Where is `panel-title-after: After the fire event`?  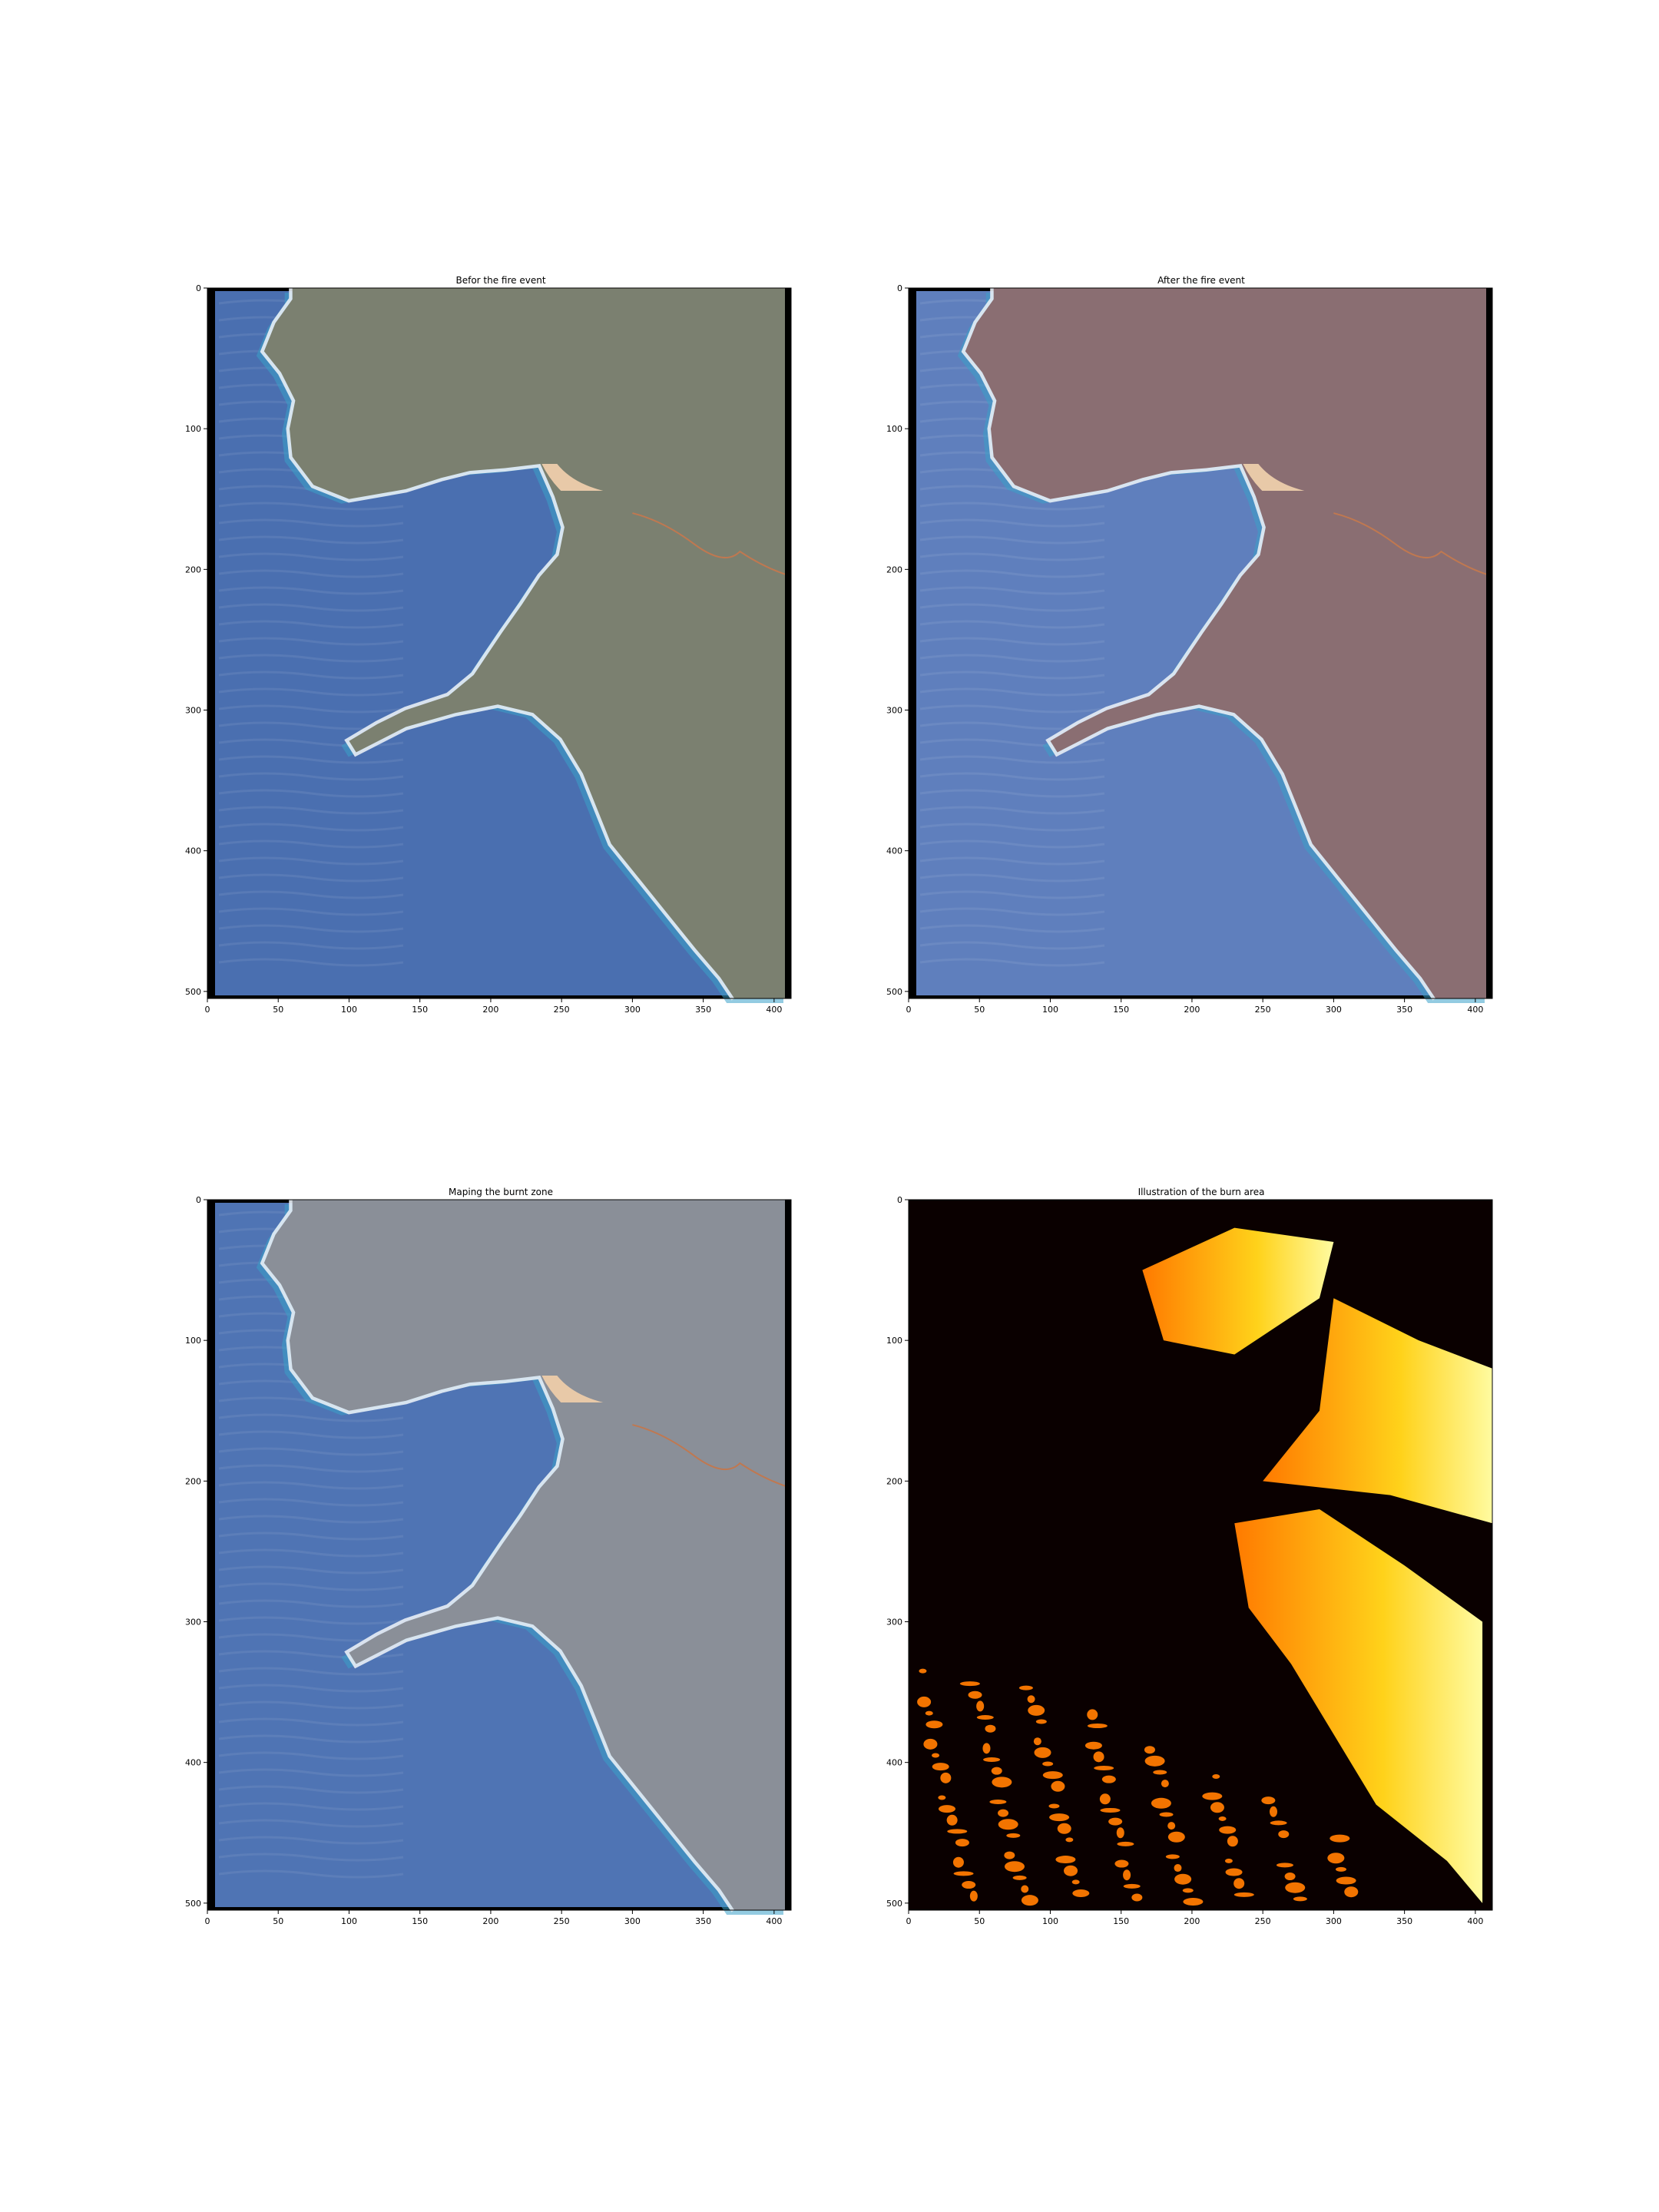 panel-title-after: After the fire event is located at coordinates (1201, 281).